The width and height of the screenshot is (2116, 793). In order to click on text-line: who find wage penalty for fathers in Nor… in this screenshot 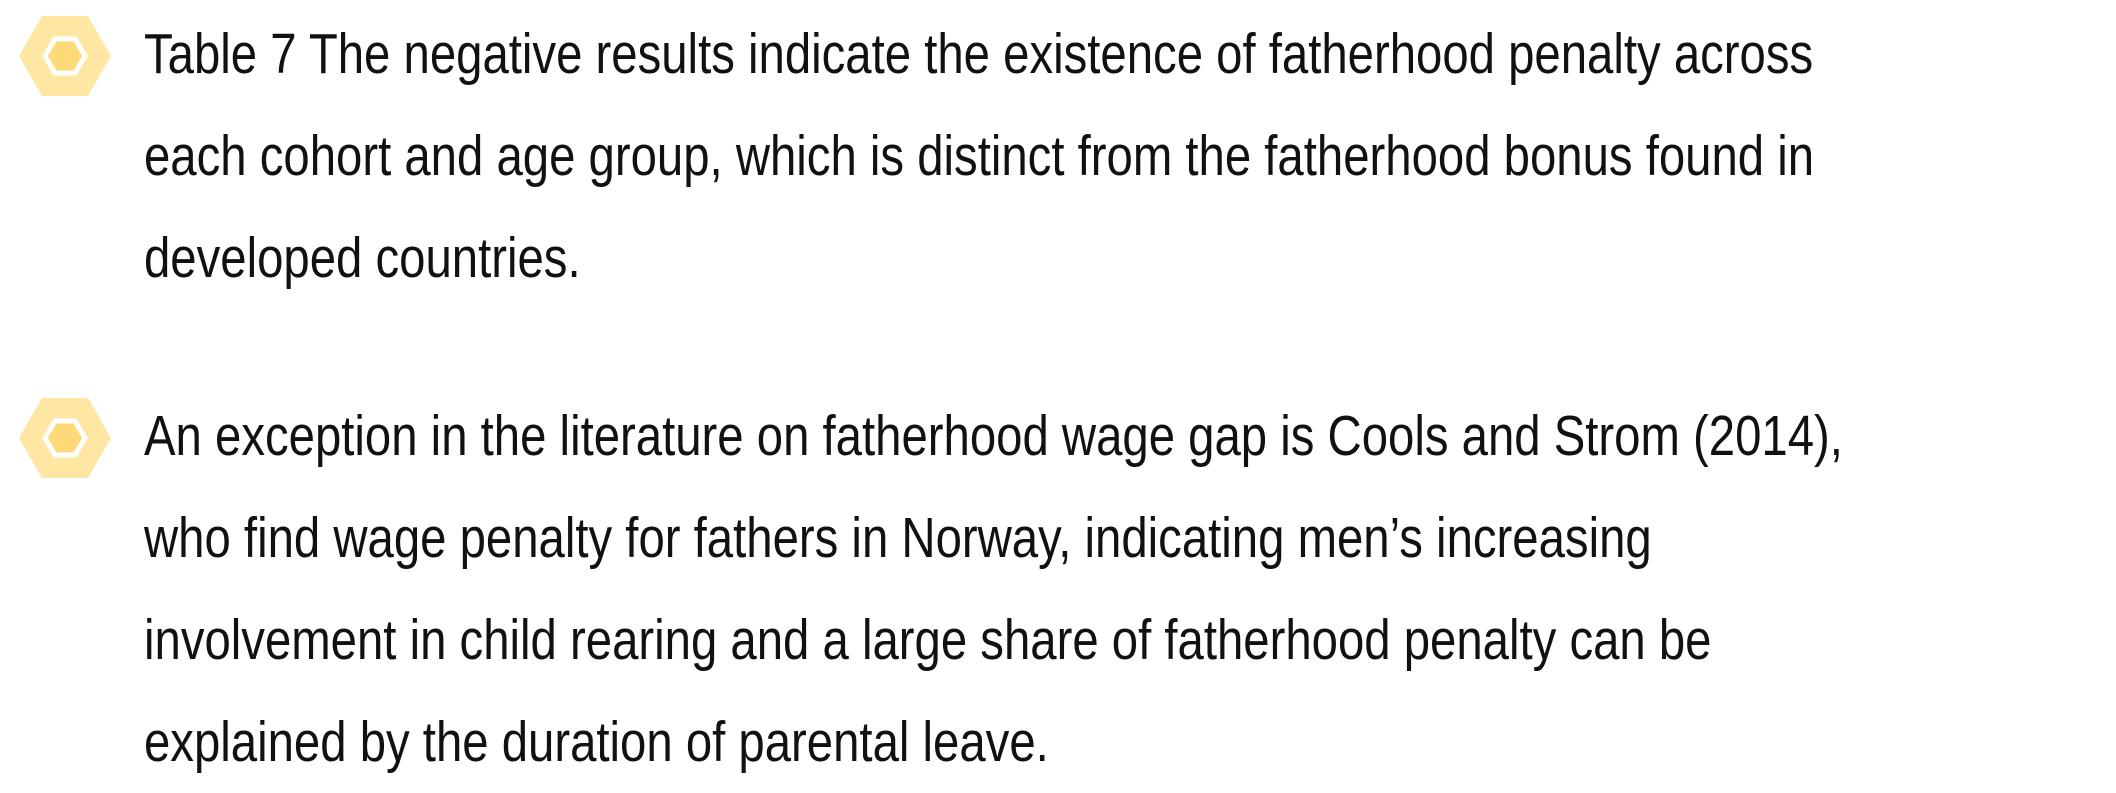, I will do `click(898, 538)`.